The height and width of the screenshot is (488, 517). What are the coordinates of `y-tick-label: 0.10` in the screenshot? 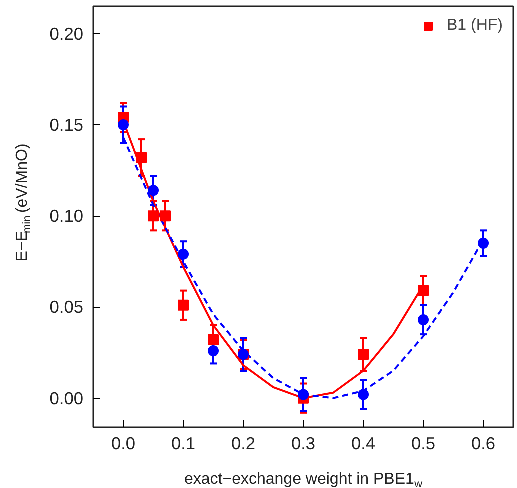 It's located at (67, 216).